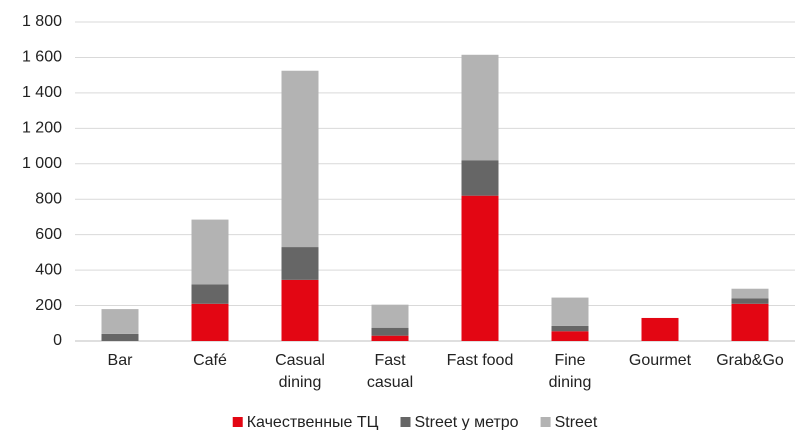 The width and height of the screenshot is (803, 430). What do you see at coordinates (570, 371) in the screenshot?
I see `x-tick-label: Fine dining` at bounding box center [570, 371].